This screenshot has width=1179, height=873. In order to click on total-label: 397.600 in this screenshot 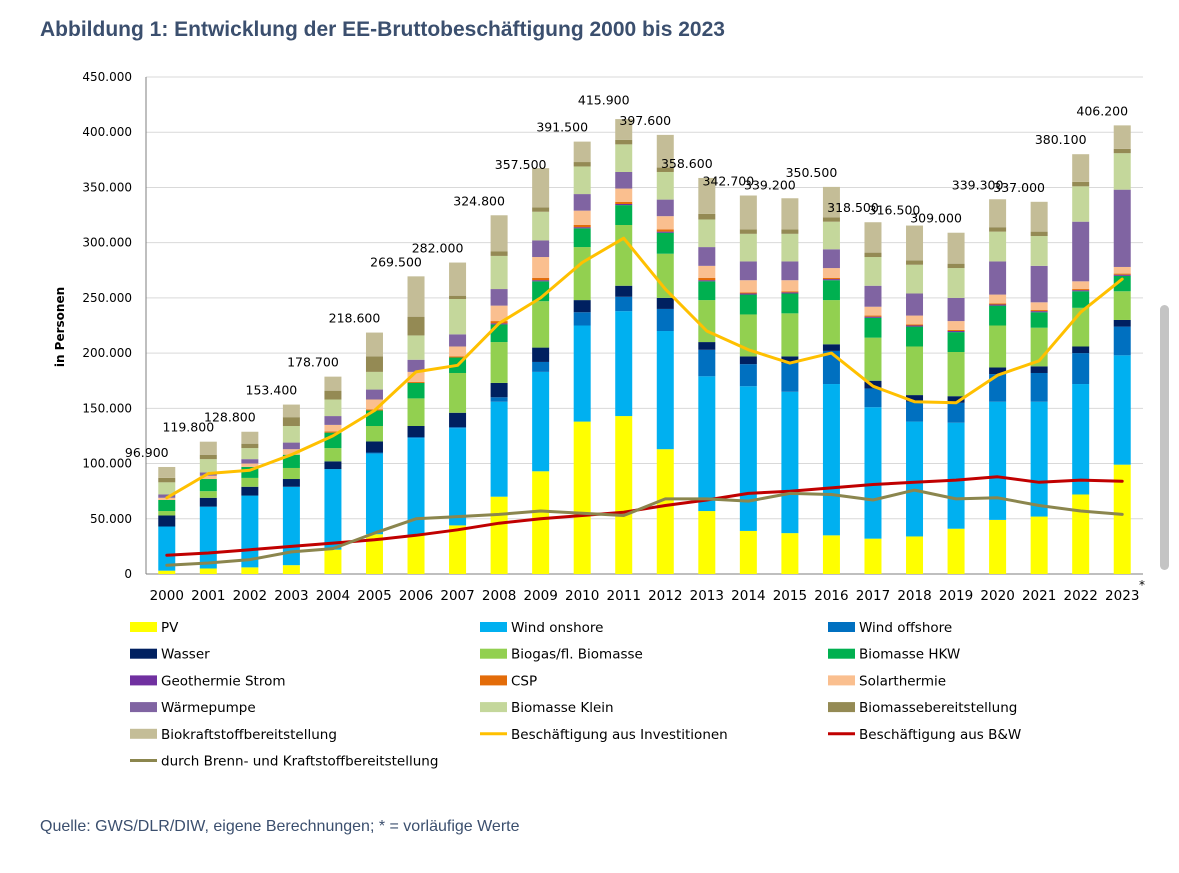, I will do `click(645, 120)`.